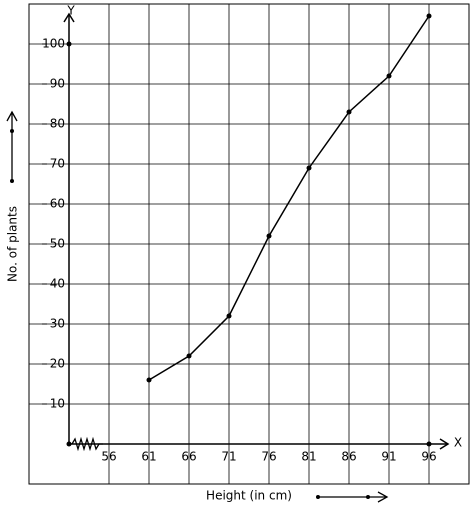 The height and width of the screenshot is (510, 474). What do you see at coordinates (249, 496) in the screenshot?
I see `x-axis-label: Height (in cm)` at bounding box center [249, 496].